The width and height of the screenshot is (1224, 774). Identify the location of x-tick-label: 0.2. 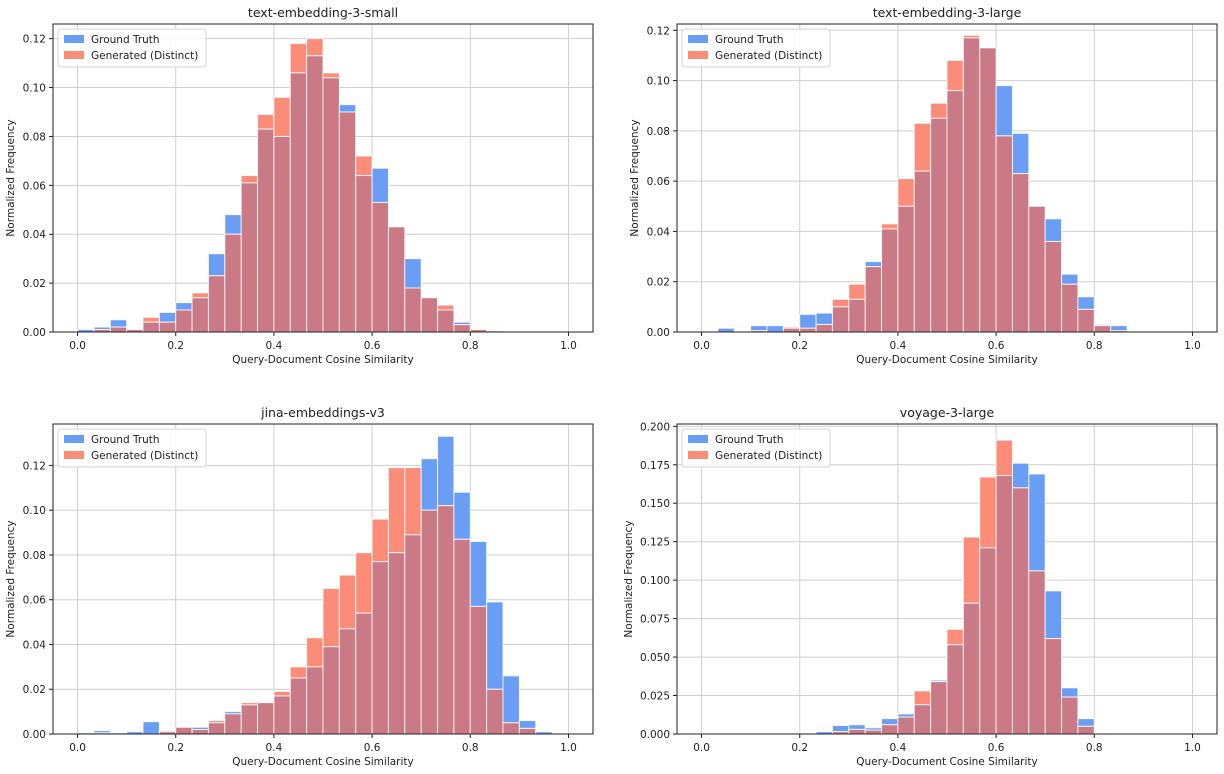
(799, 748).